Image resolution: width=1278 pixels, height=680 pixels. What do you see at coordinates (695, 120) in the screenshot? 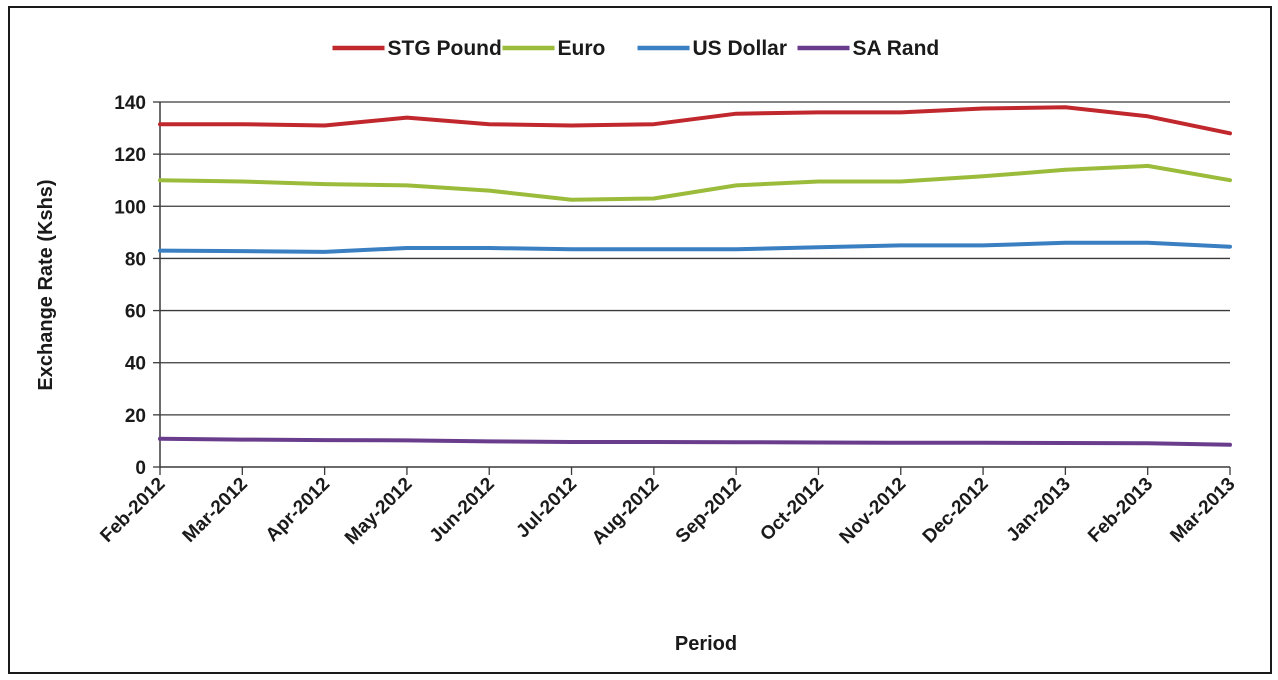
I see `series-line-stg-pound` at bounding box center [695, 120].